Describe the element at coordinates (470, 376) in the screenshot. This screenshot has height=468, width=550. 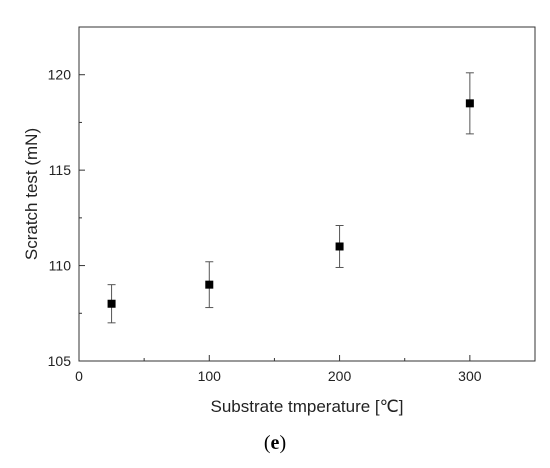
I see `x-tick-label: 300` at that location.